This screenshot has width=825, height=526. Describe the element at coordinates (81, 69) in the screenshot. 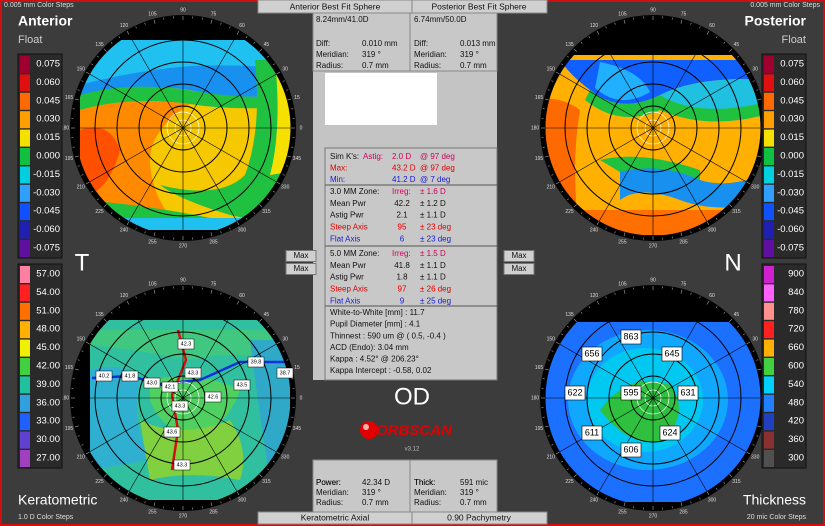

I see `dial-label: 150` at that location.